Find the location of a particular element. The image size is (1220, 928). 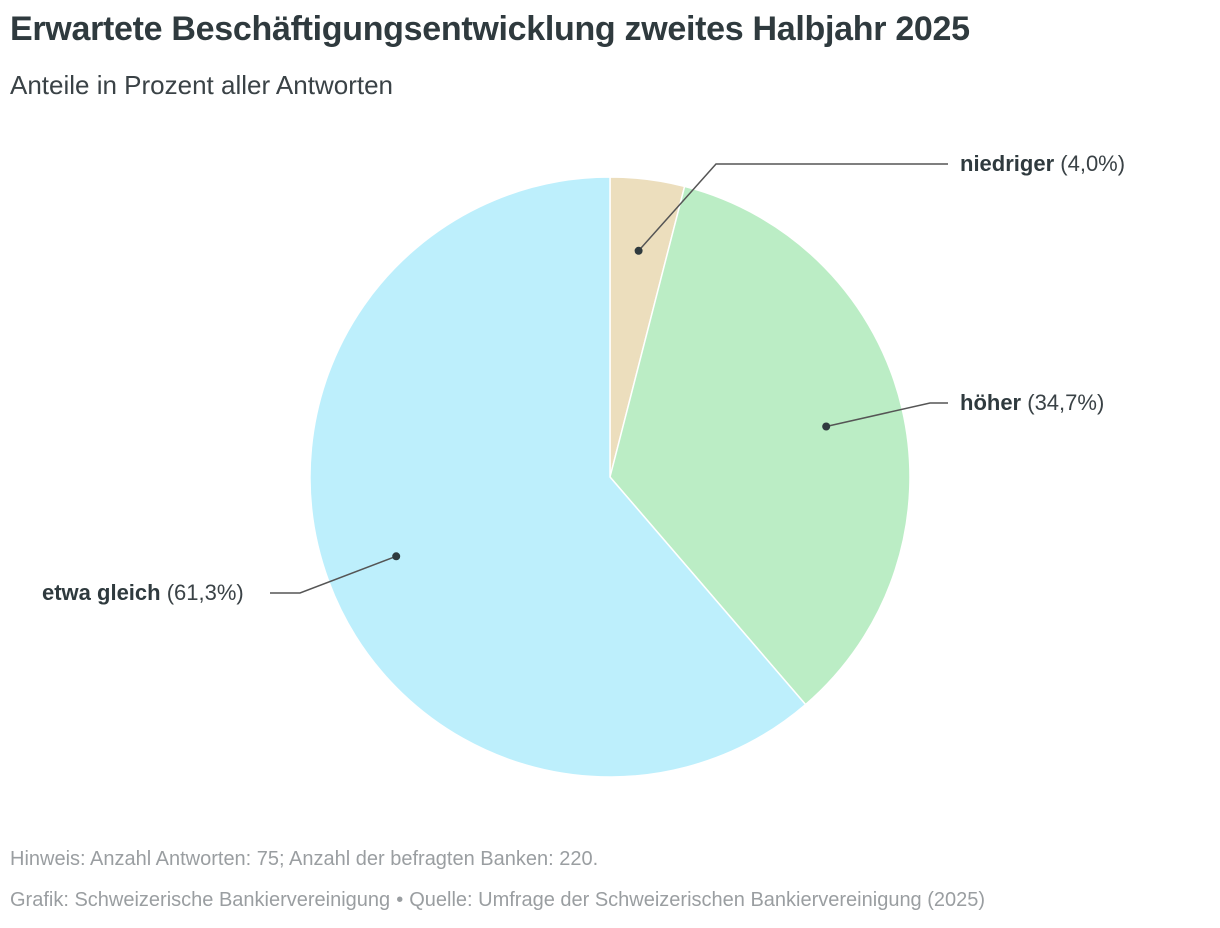

leader-line-niedriger is located at coordinates (793, 207).